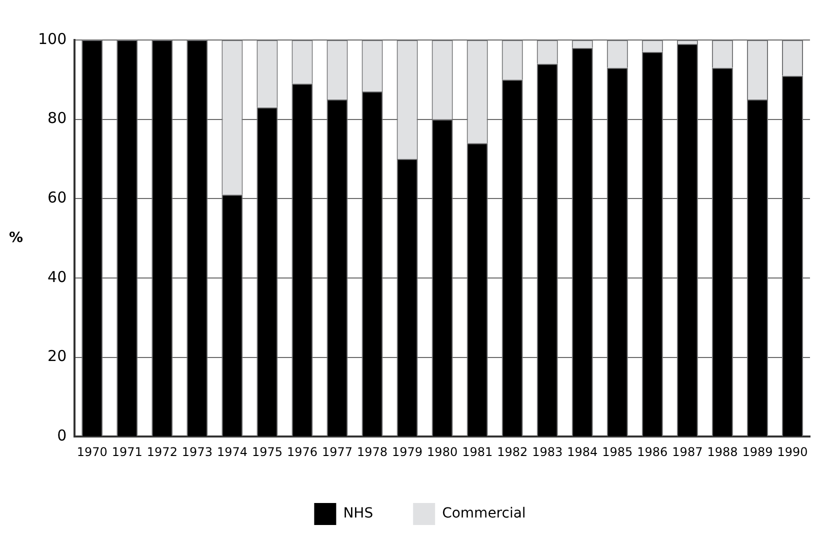 The width and height of the screenshot is (840, 549). Describe the element at coordinates (57, 197) in the screenshot. I see `y-tick-label: 60` at that location.